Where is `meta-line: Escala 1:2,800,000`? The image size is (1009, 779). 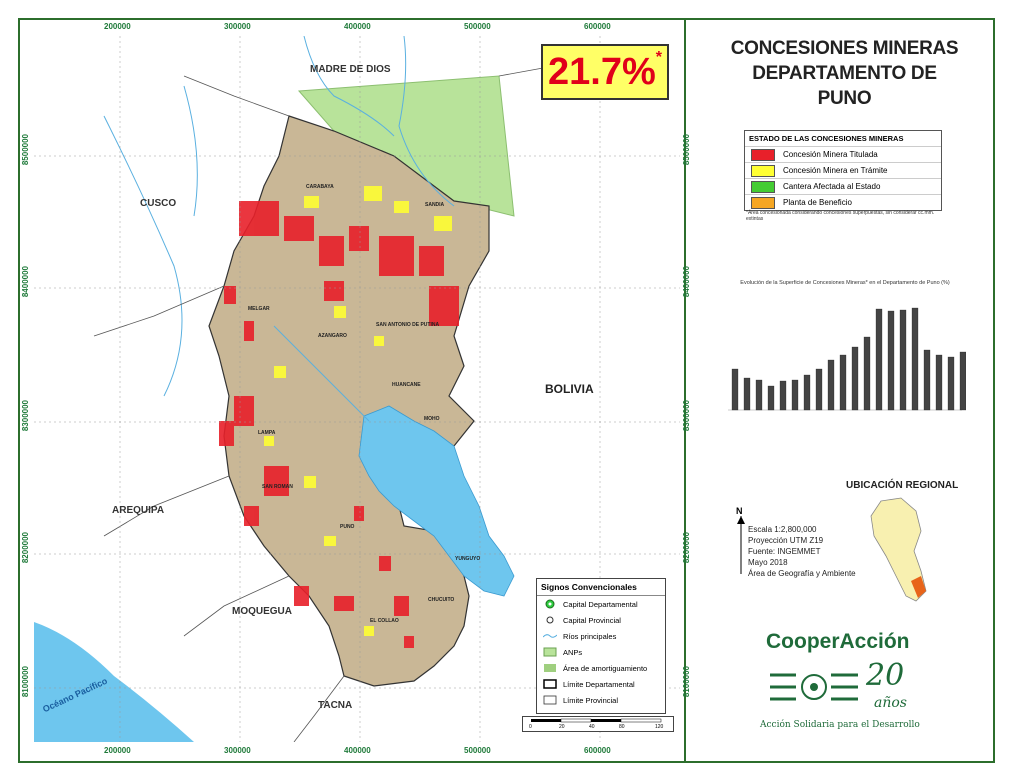 meta-line: Escala 1:2,800,000 is located at coordinates (782, 529).